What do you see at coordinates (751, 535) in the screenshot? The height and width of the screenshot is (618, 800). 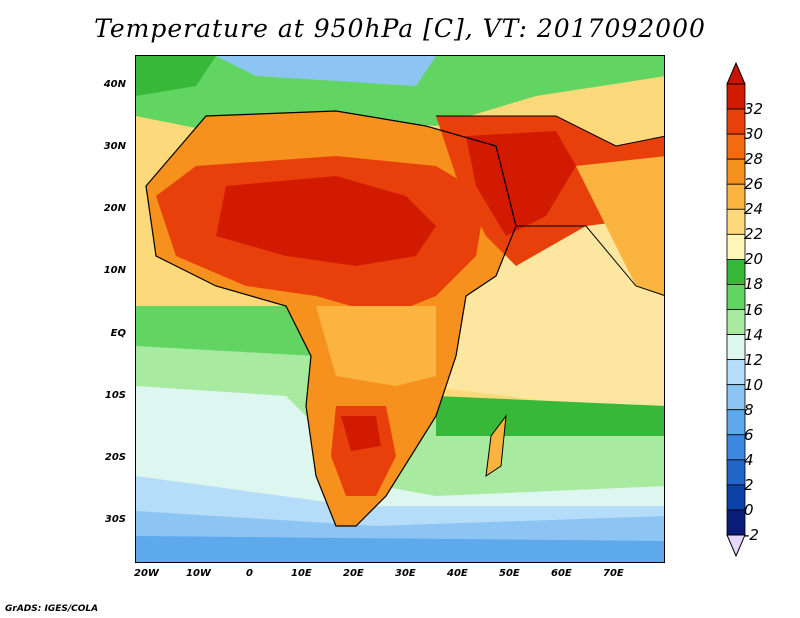 I see `colorbar-label: -2` at bounding box center [751, 535].